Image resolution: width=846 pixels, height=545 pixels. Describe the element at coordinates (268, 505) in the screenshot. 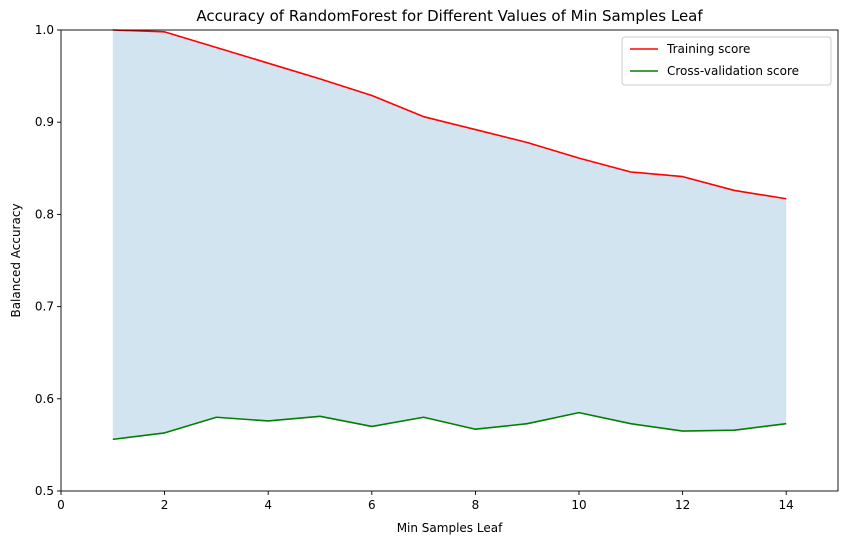

I see `x-tick-label: 4` at that location.